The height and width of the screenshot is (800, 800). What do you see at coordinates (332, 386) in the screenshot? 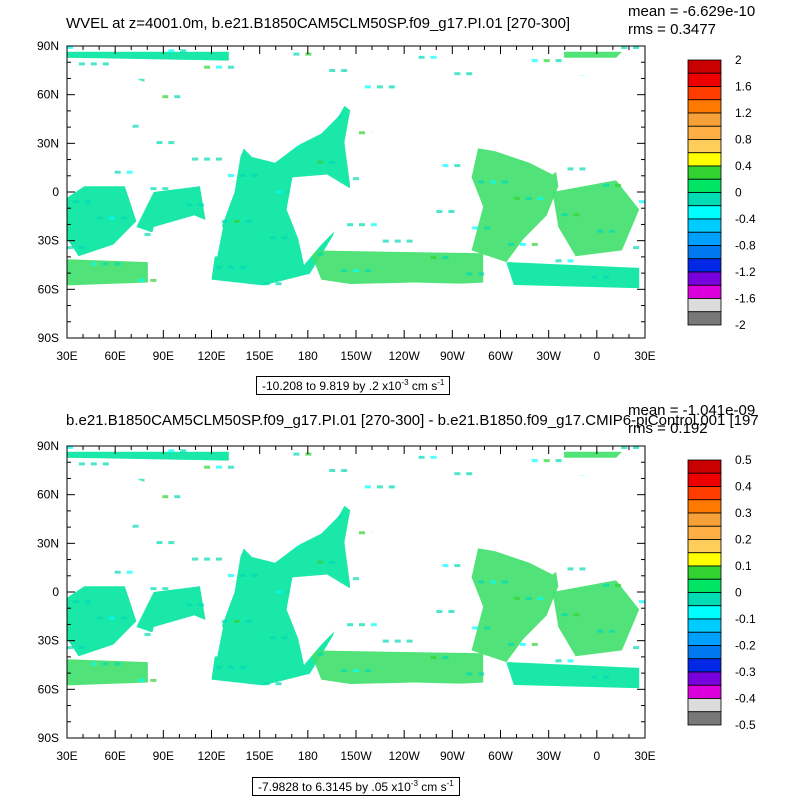
I see `top-range-text: -10.208 to 9.819 by .2 x10` at bounding box center [332, 386].